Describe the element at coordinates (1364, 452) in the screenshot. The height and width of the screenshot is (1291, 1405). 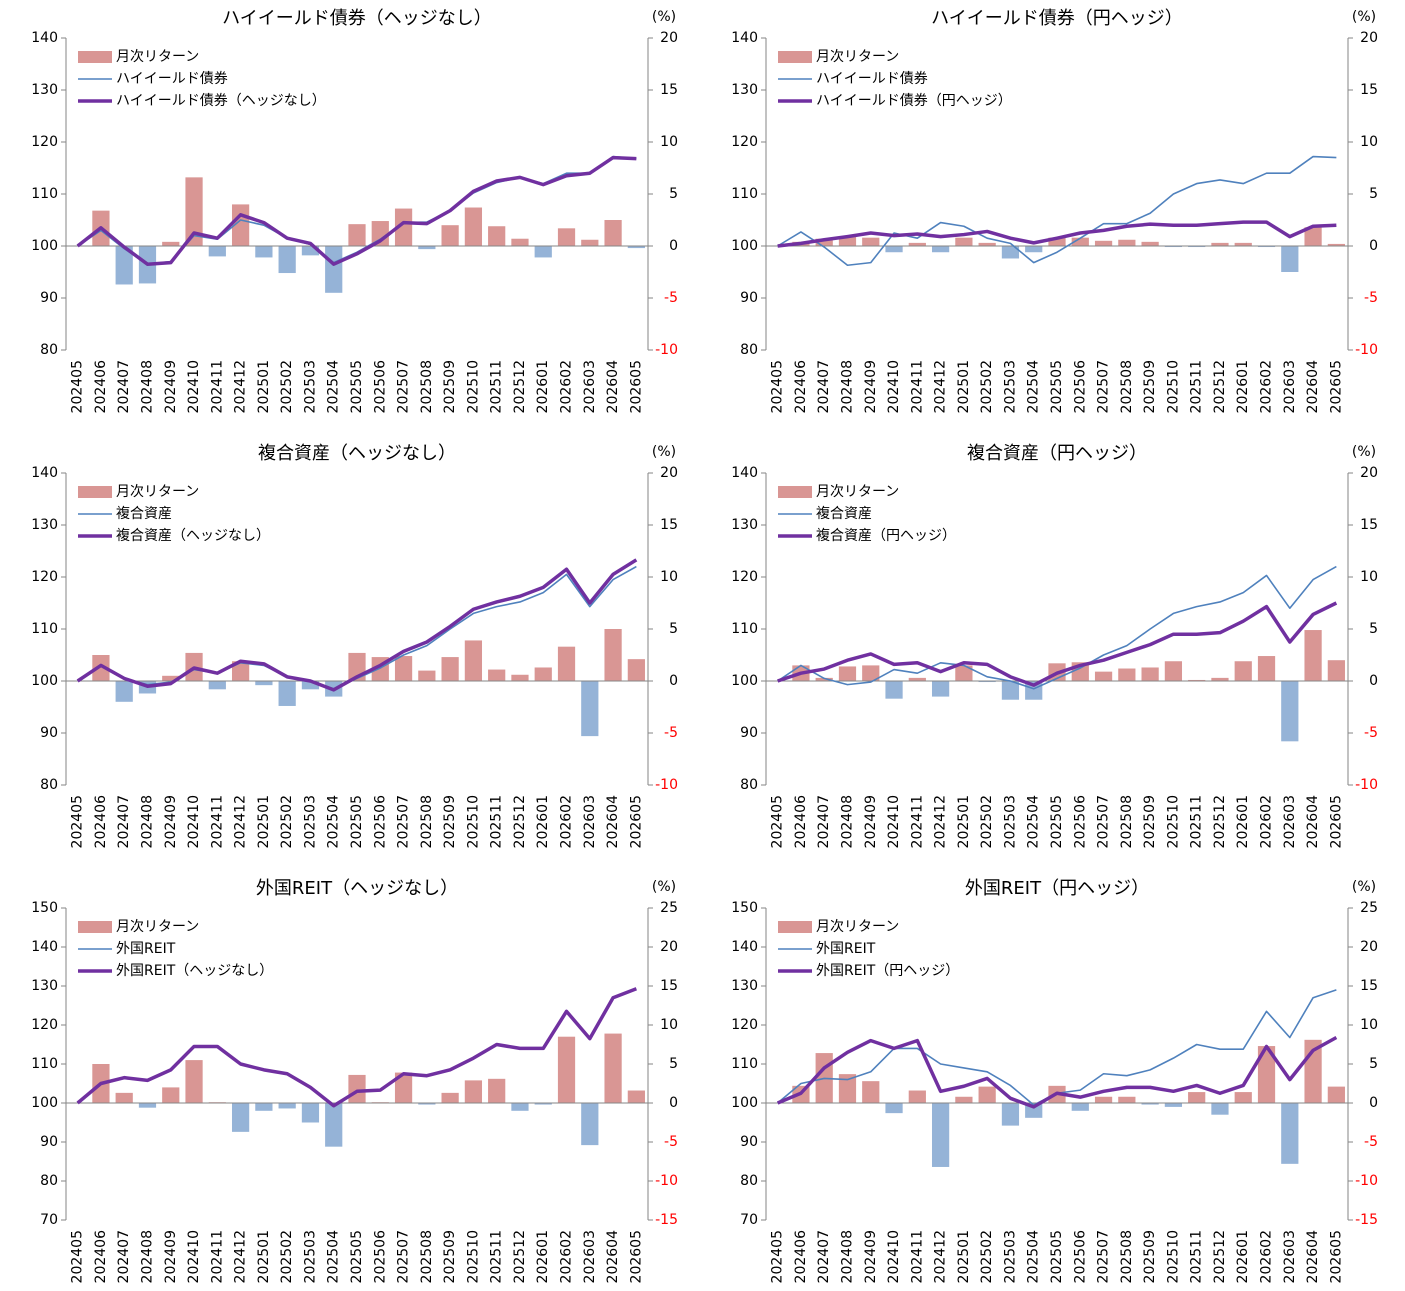
I see `y2-axis-unit: (%)` at that location.